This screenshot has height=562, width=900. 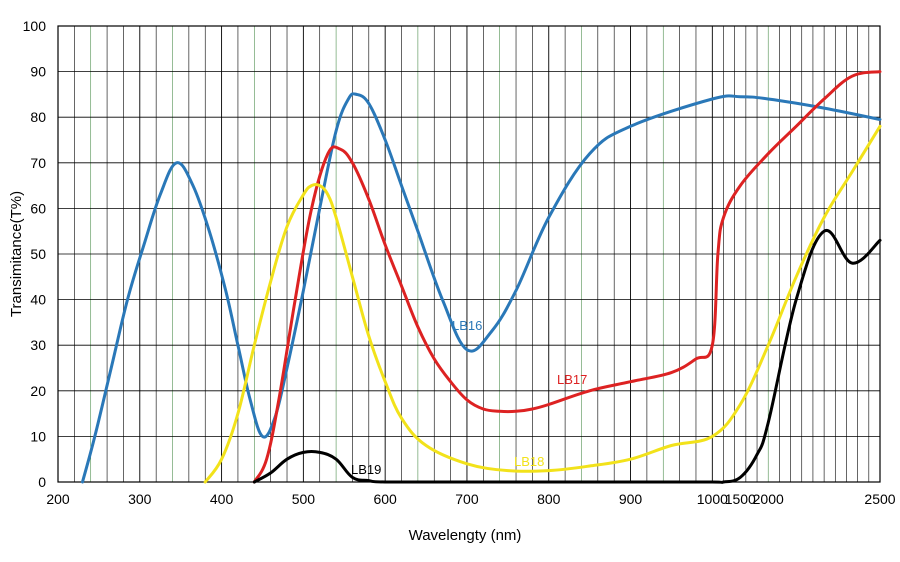 What do you see at coordinates (35, 26) in the screenshot?
I see `y-tick-label: 100` at bounding box center [35, 26].